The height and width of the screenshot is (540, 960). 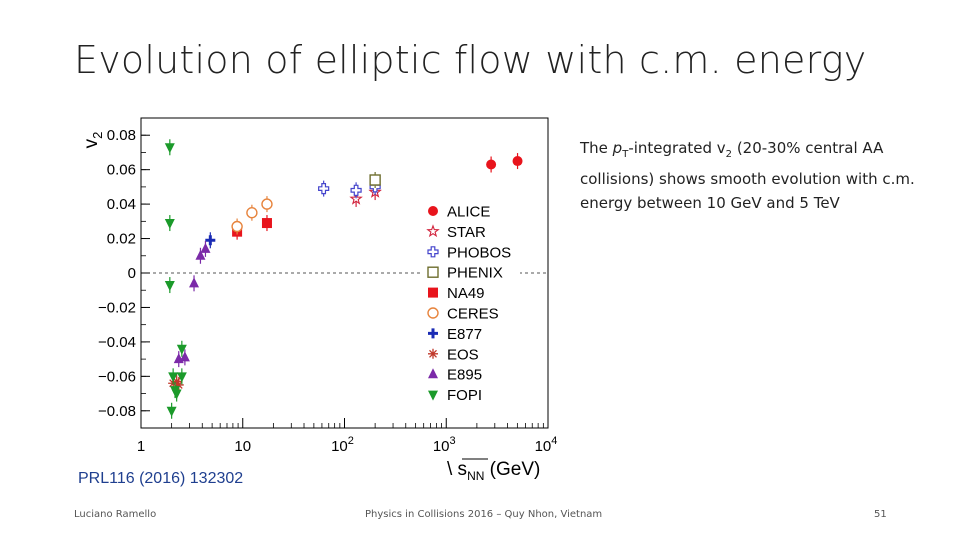 I want to click on legend-marker-alice, so click(x=433, y=211).